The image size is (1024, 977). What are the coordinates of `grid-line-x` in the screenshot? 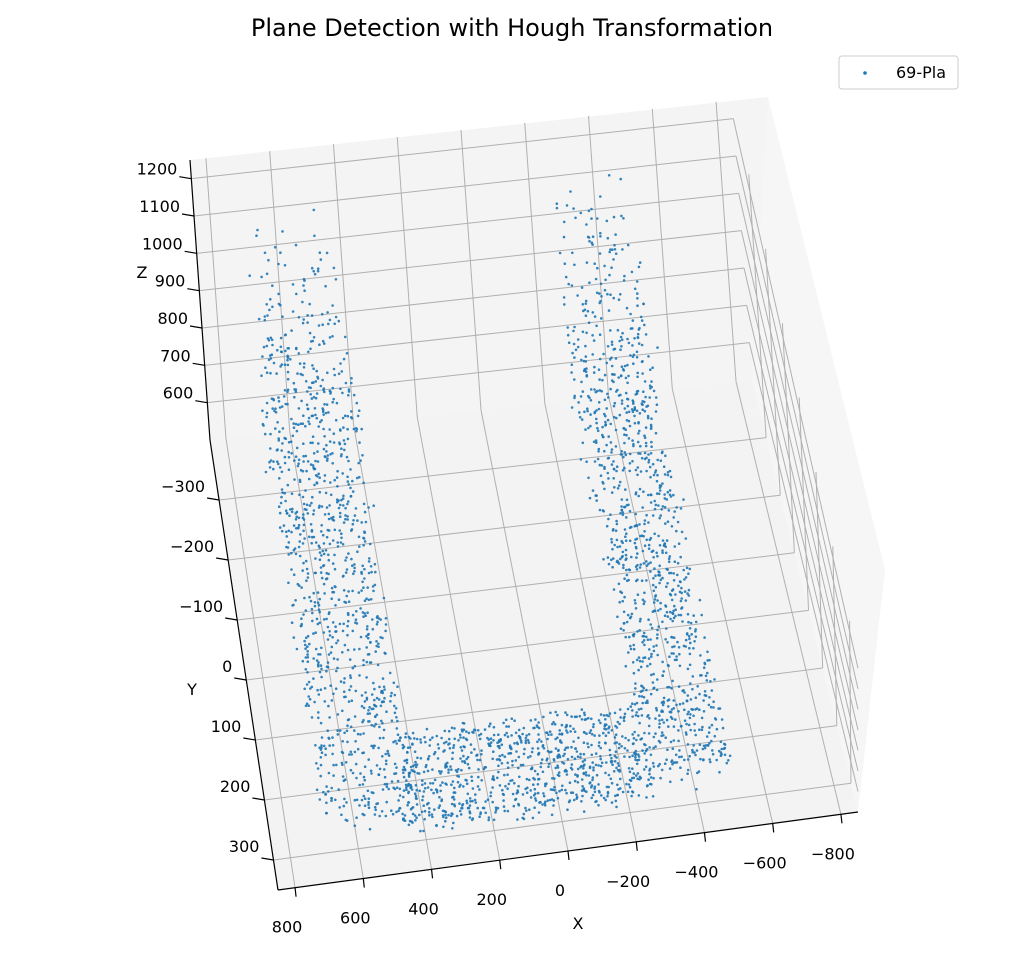 It's located at (458, 638).